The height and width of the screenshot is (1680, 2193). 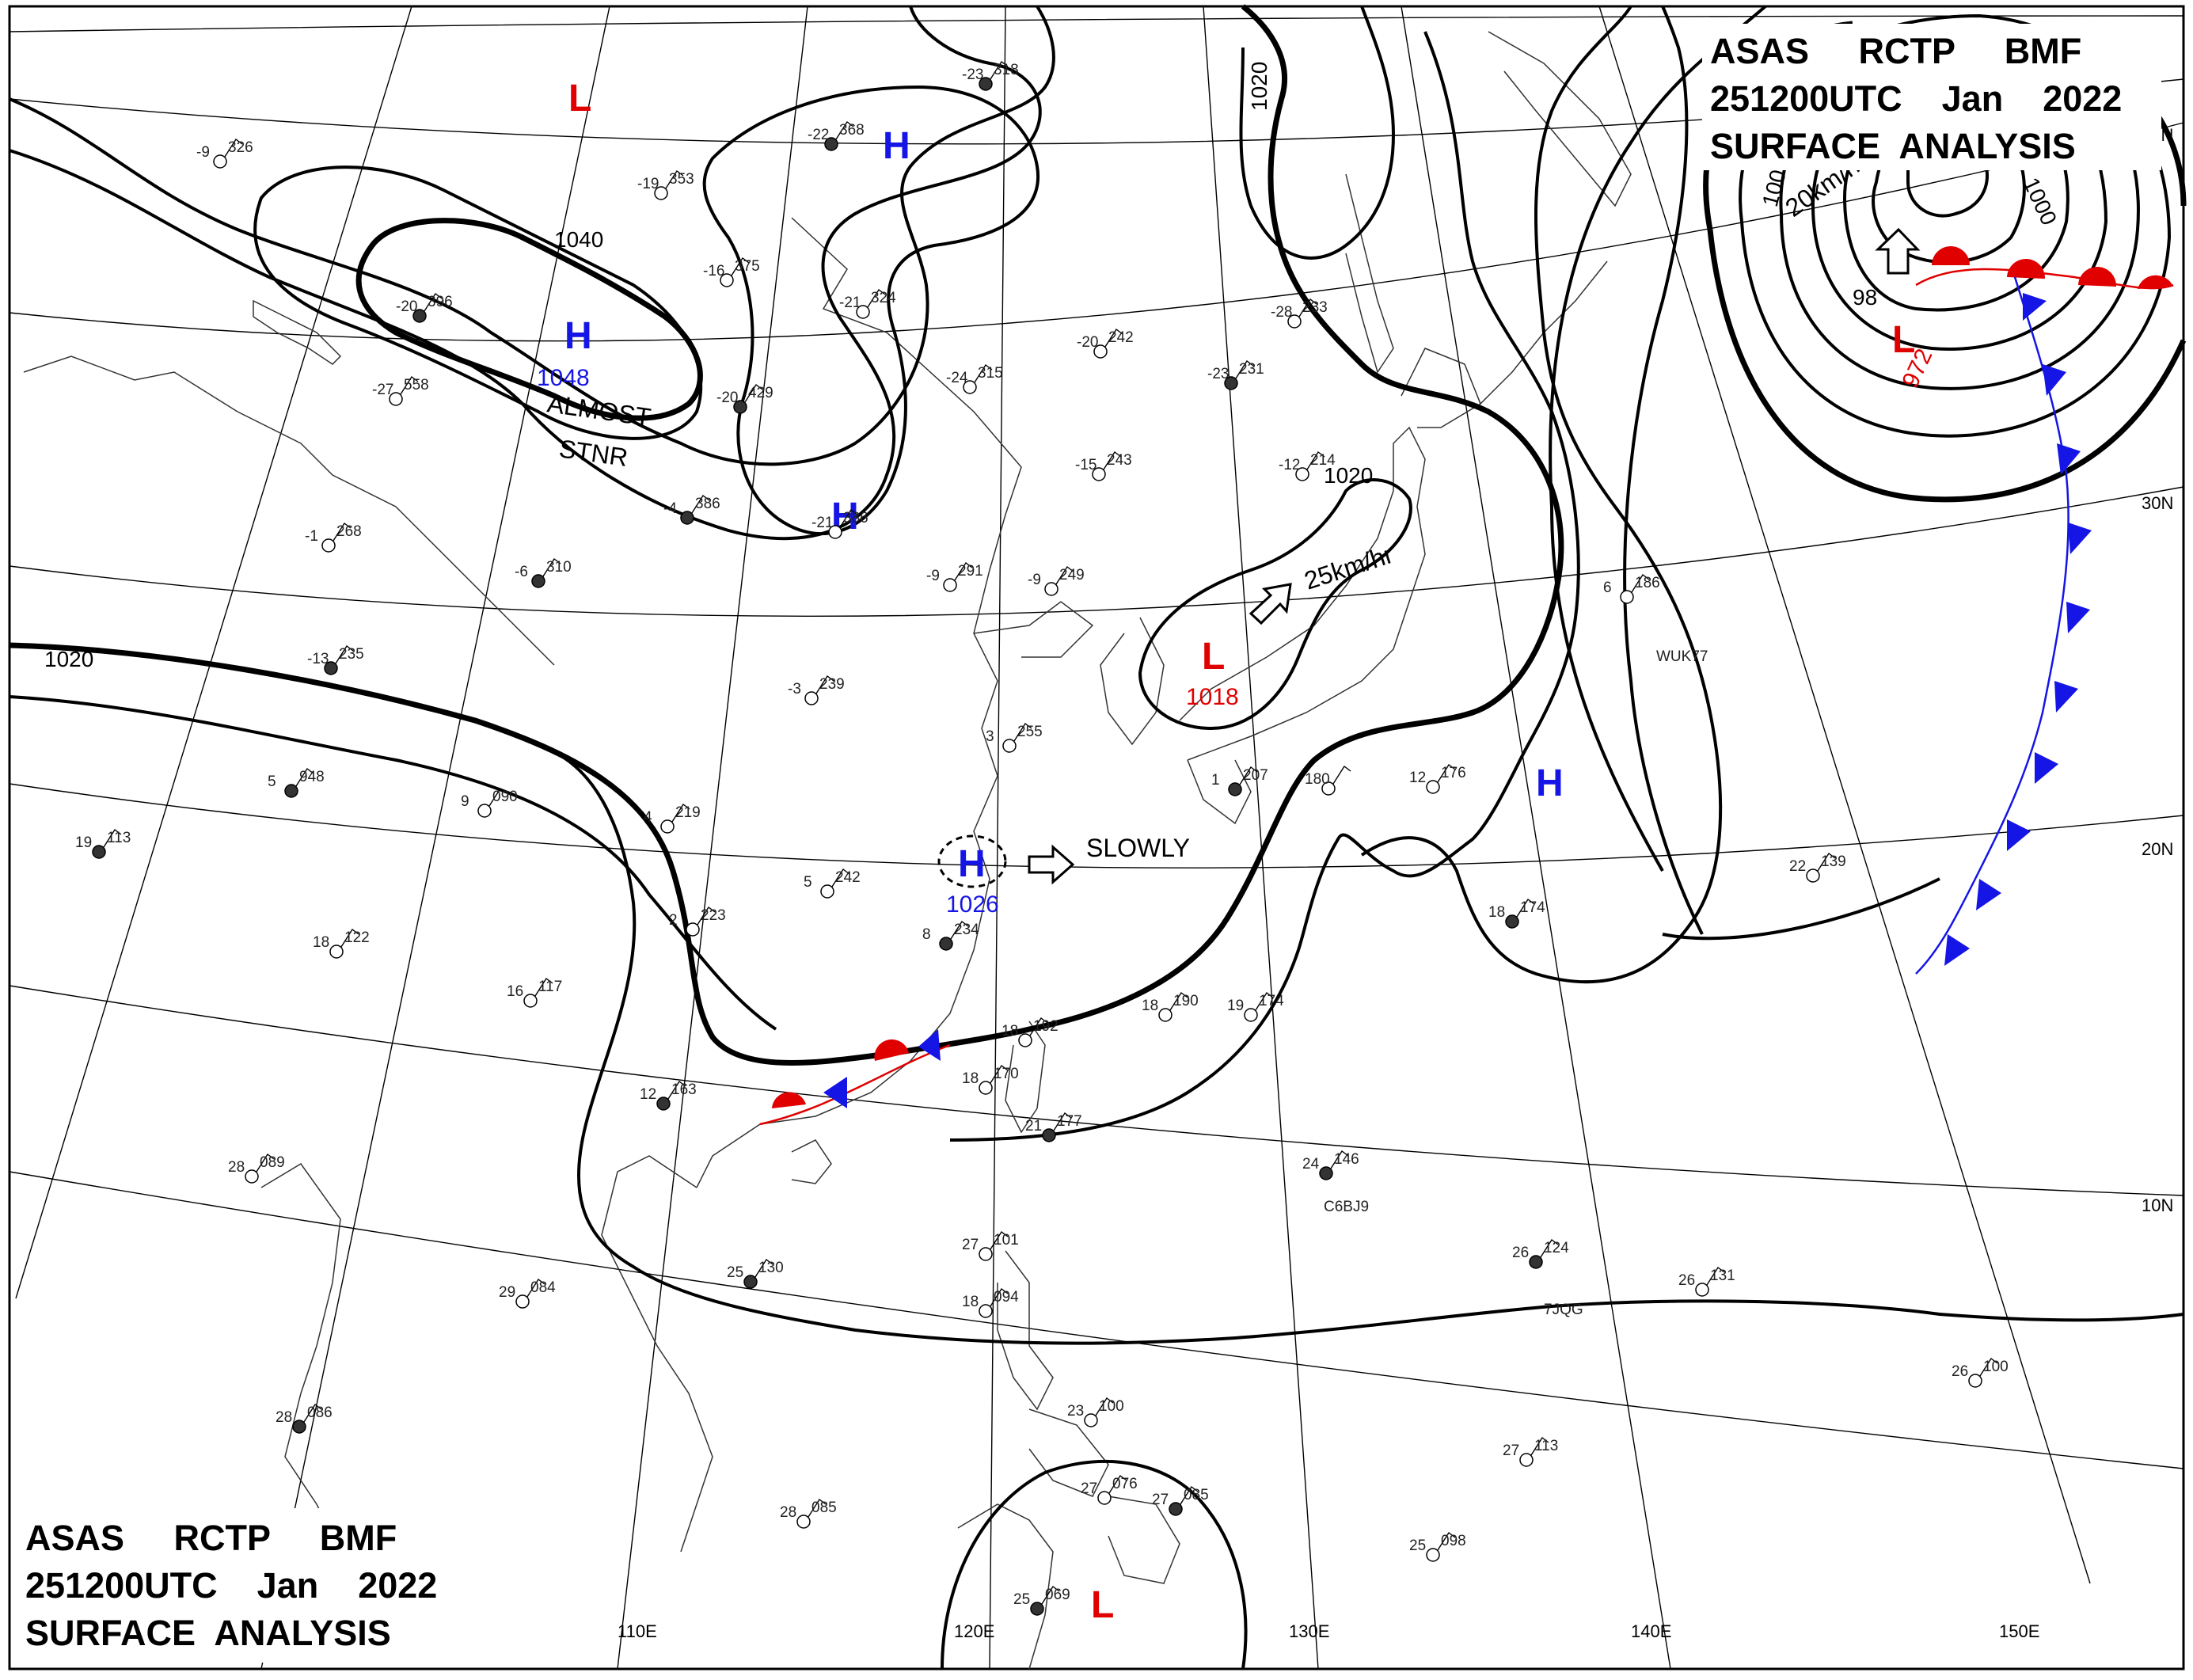 I want to click on station-temperature: -4, so click(x=670, y=508).